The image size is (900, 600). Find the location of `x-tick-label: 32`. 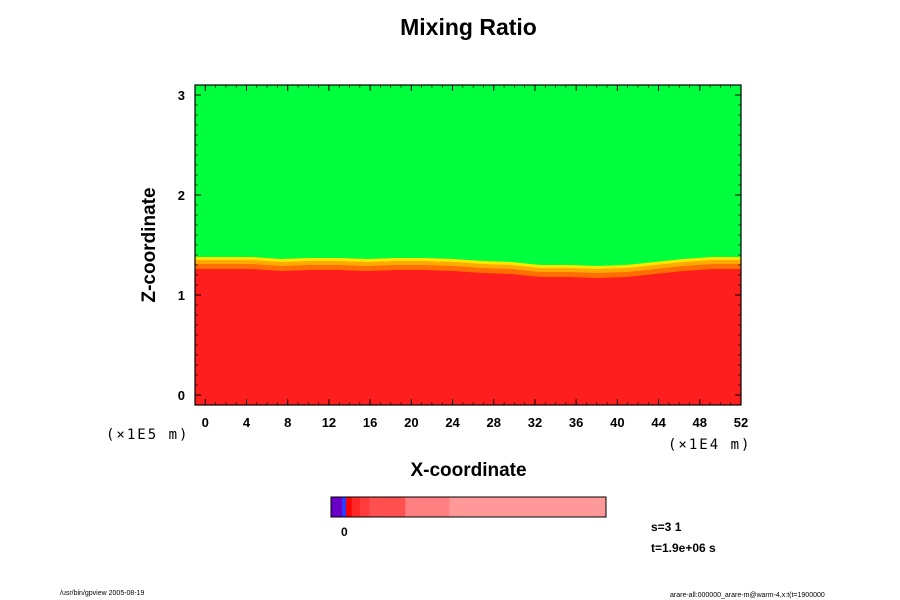

x-tick-label: 32 is located at coordinates (535, 422).